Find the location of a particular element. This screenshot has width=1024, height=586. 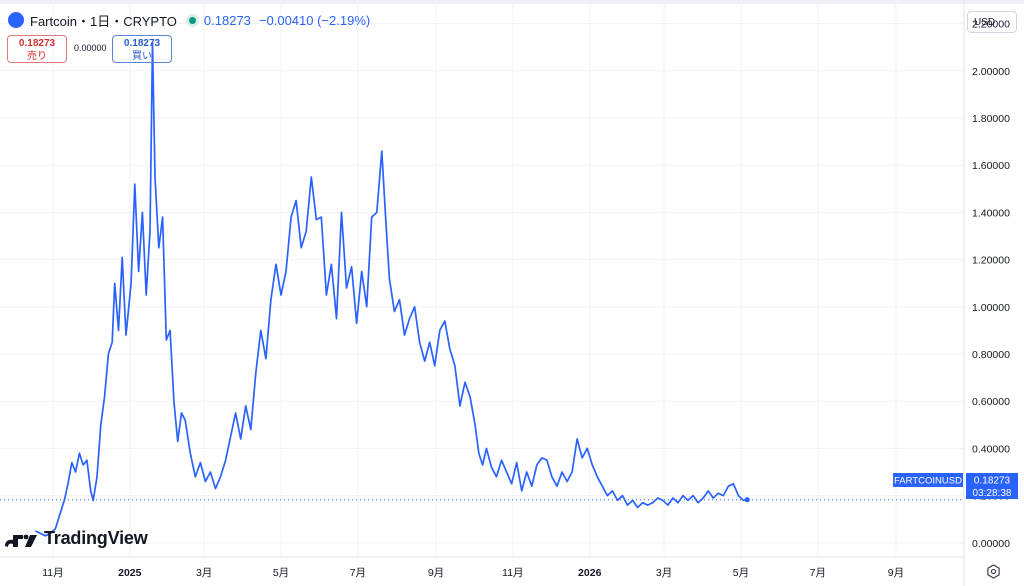

chart-settings-icon is located at coordinates (993, 571).